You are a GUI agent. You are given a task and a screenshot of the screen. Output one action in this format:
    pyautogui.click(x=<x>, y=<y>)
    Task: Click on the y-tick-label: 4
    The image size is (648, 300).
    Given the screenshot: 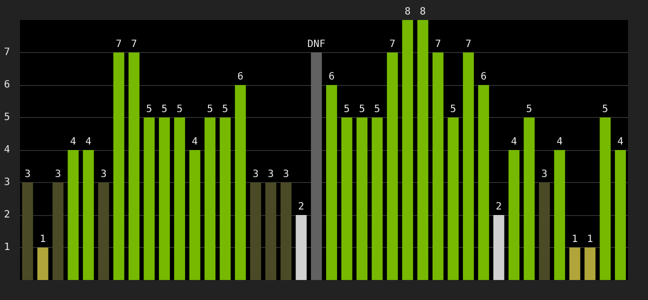 What is the action you would take?
    pyautogui.click(x=7, y=150)
    